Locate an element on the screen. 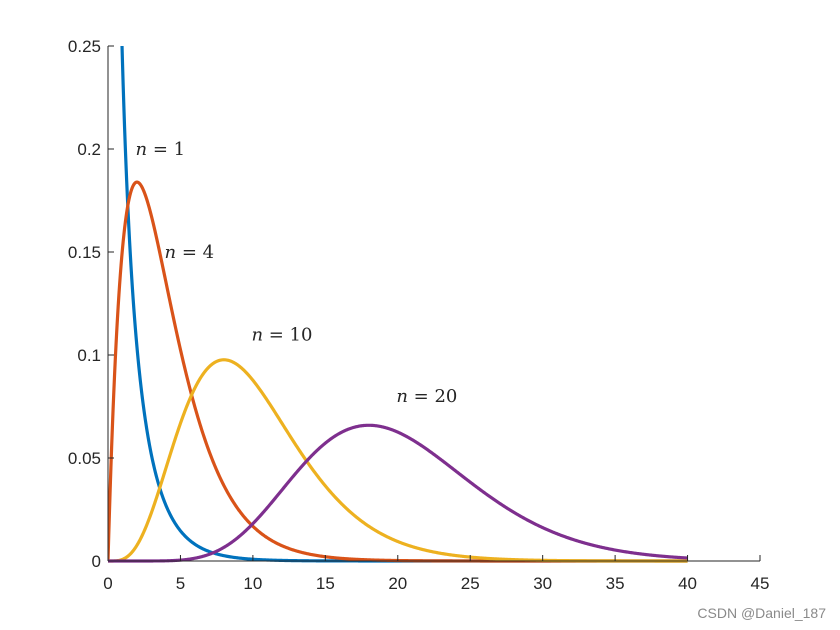 The image size is (840, 630). x-tick-label: 25 is located at coordinates (470, 583).